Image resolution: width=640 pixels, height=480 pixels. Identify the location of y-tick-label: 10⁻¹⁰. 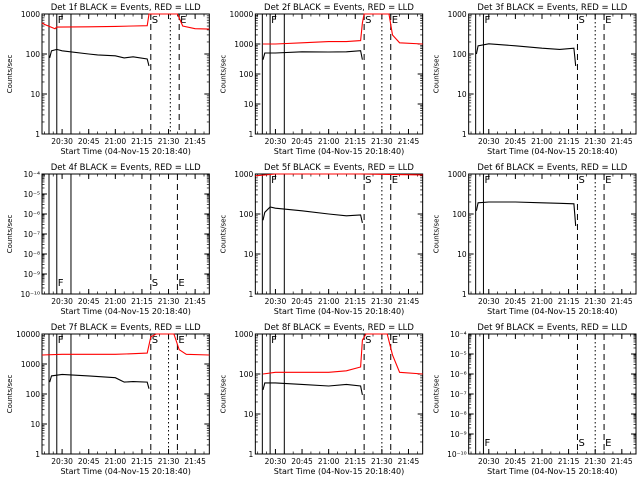
(30, 294).